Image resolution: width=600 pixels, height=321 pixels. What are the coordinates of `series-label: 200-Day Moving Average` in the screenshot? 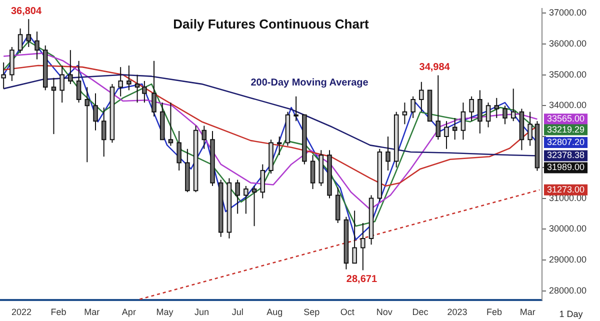 It's located at (309, 83).